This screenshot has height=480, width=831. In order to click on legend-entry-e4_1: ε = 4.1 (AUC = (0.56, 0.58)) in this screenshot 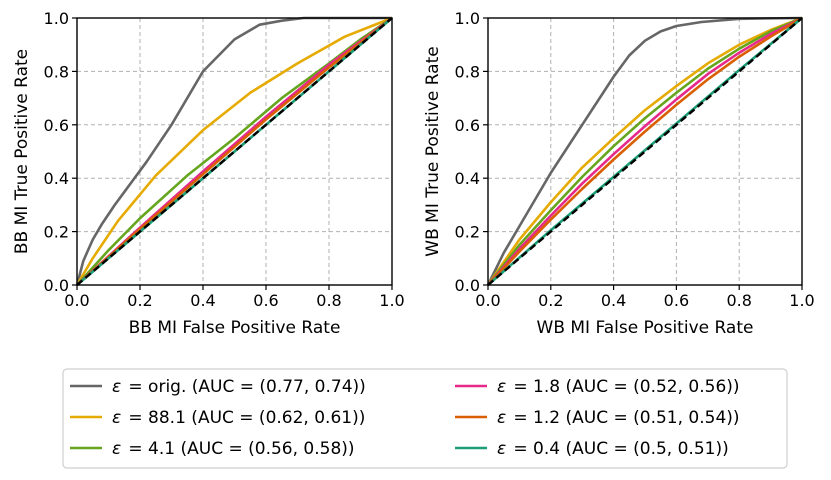, I will do `click(212, 449)`.